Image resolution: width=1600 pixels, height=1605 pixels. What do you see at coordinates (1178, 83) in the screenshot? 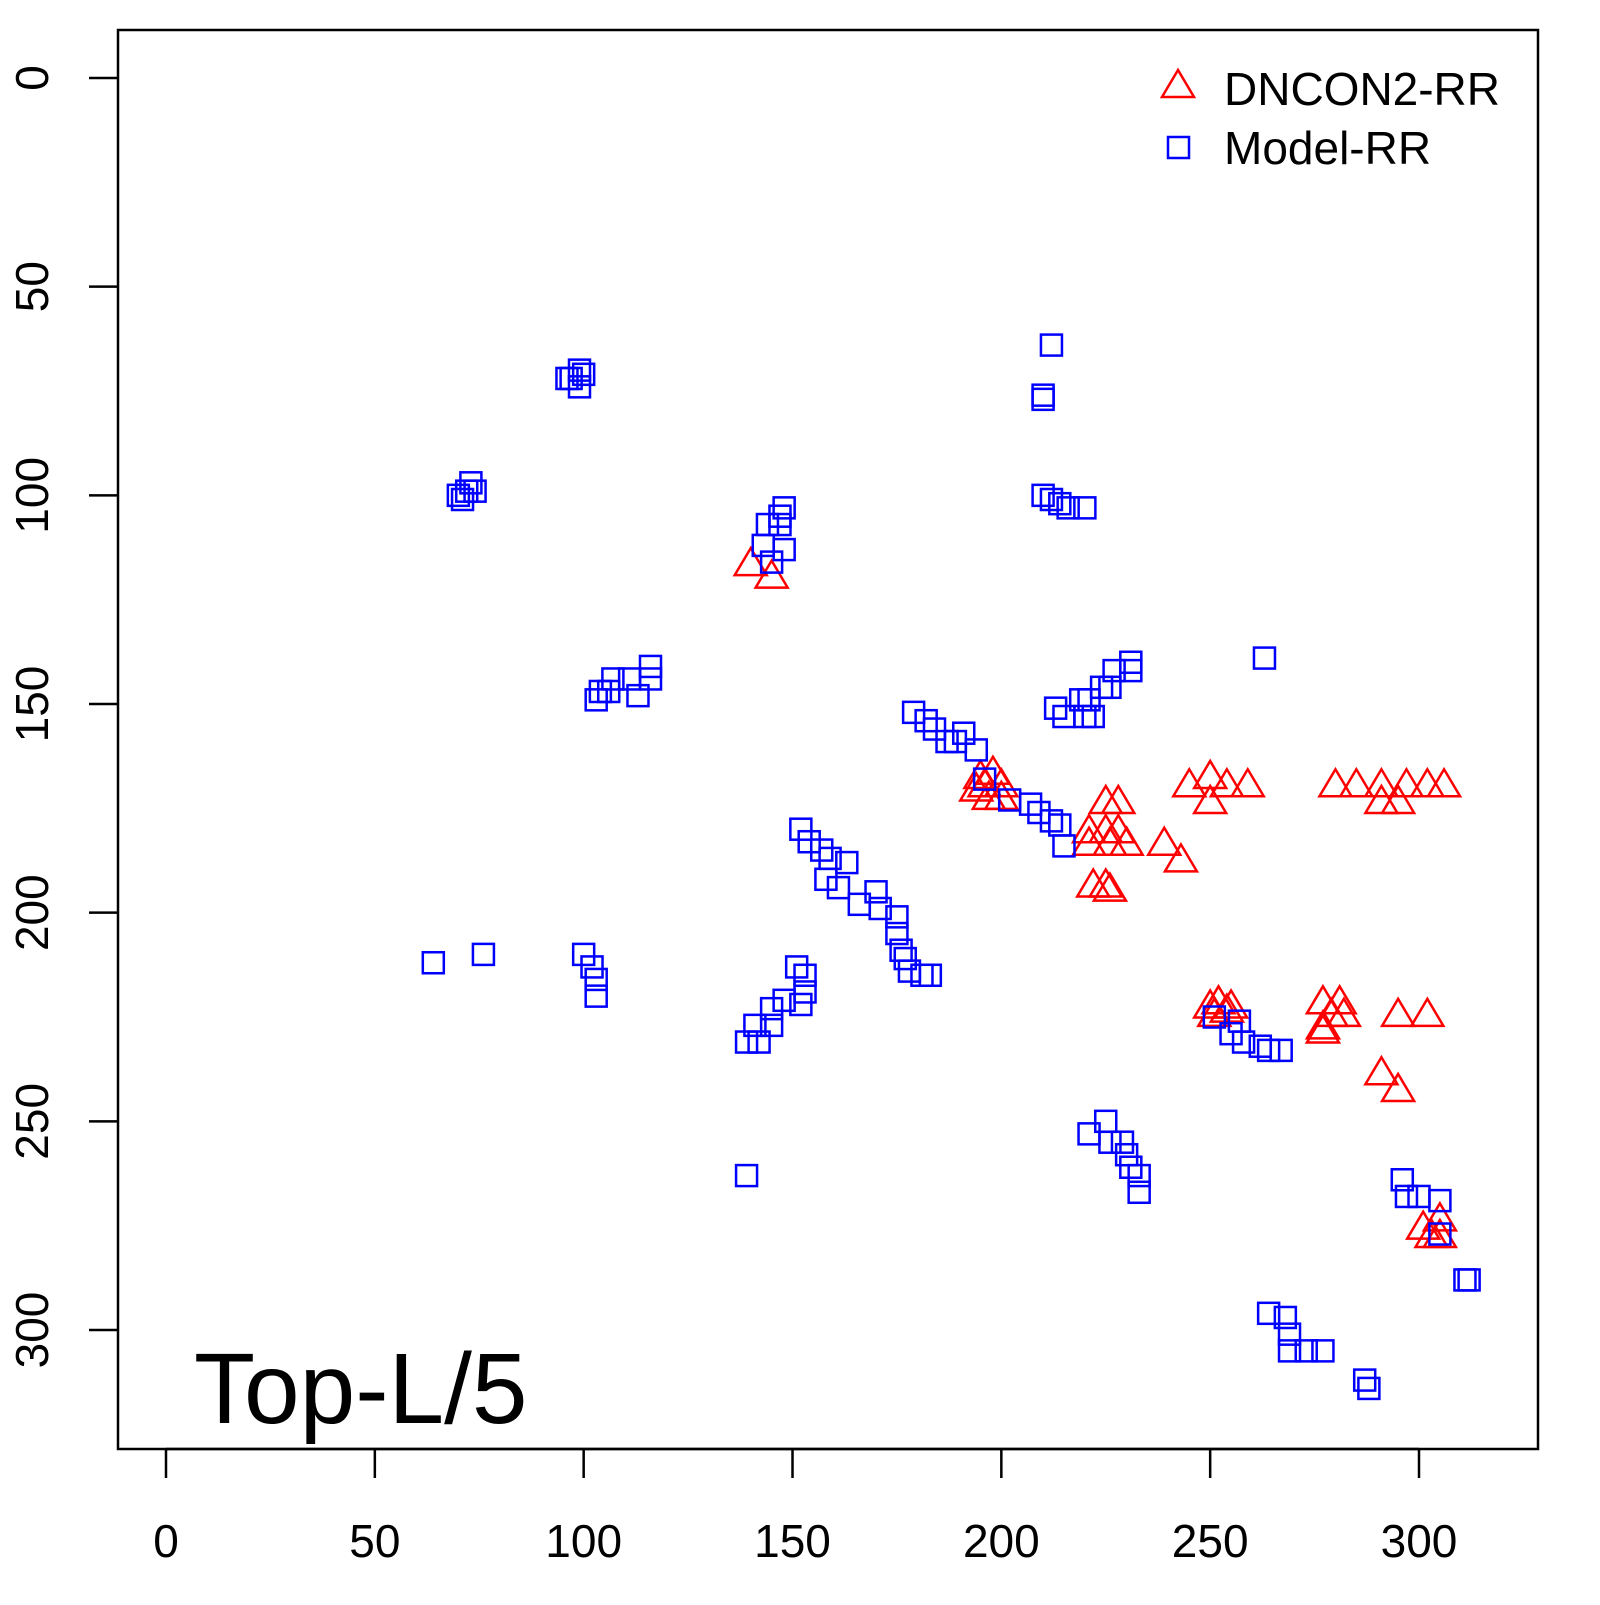
I see `legend-triangle-icon` at bounding box center [1178, 83].